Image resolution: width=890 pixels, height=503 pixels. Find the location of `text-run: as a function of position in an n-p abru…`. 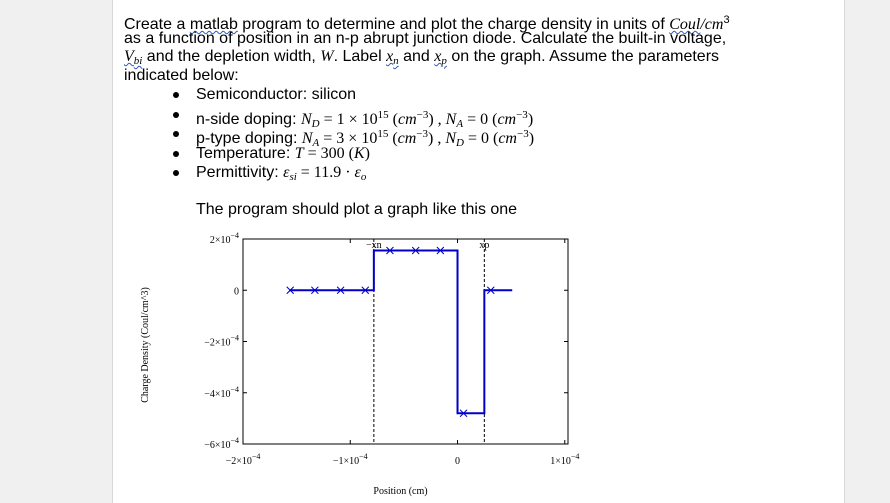

text-run: as a function of position in an n-p abru… is located at coordinates (425, 38).